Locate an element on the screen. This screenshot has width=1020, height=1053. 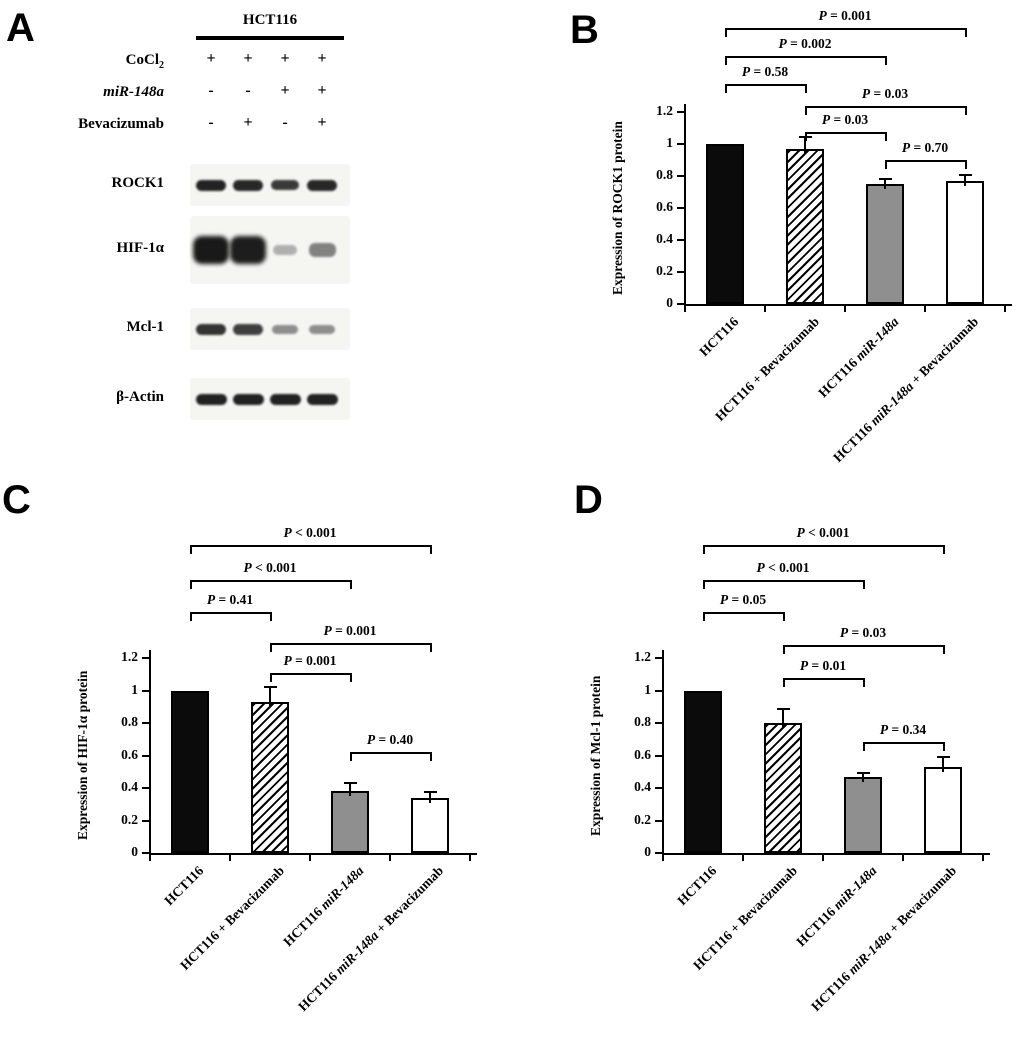
x-axis is located at coordinates (848, 305).